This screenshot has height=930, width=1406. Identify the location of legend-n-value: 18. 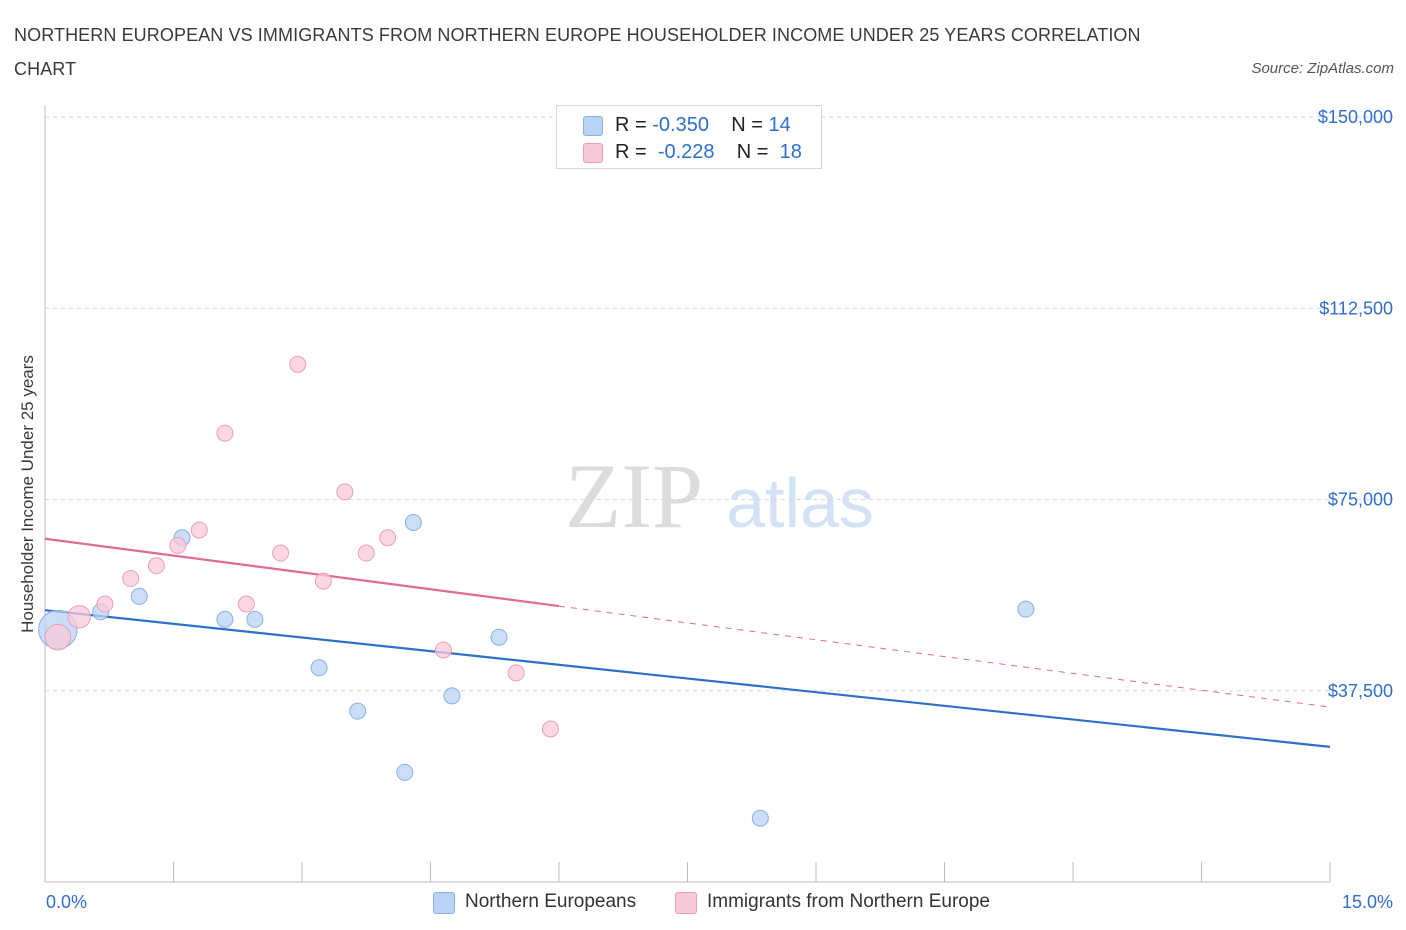
(790, 152).